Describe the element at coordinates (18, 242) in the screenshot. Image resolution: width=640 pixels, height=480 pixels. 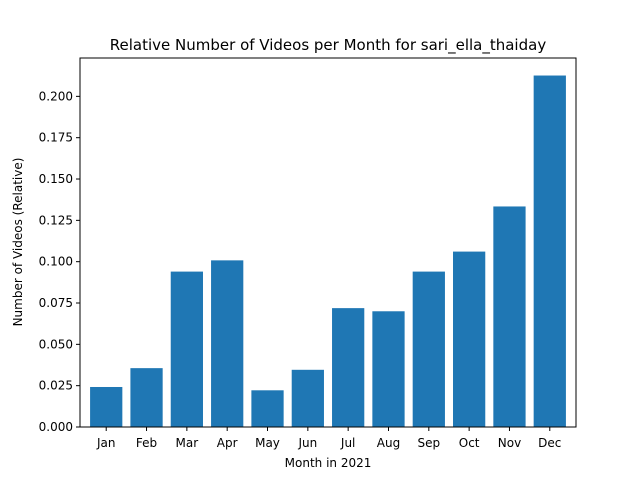
I see `y-axis-label: Number of Videos (Relative)` at that location.